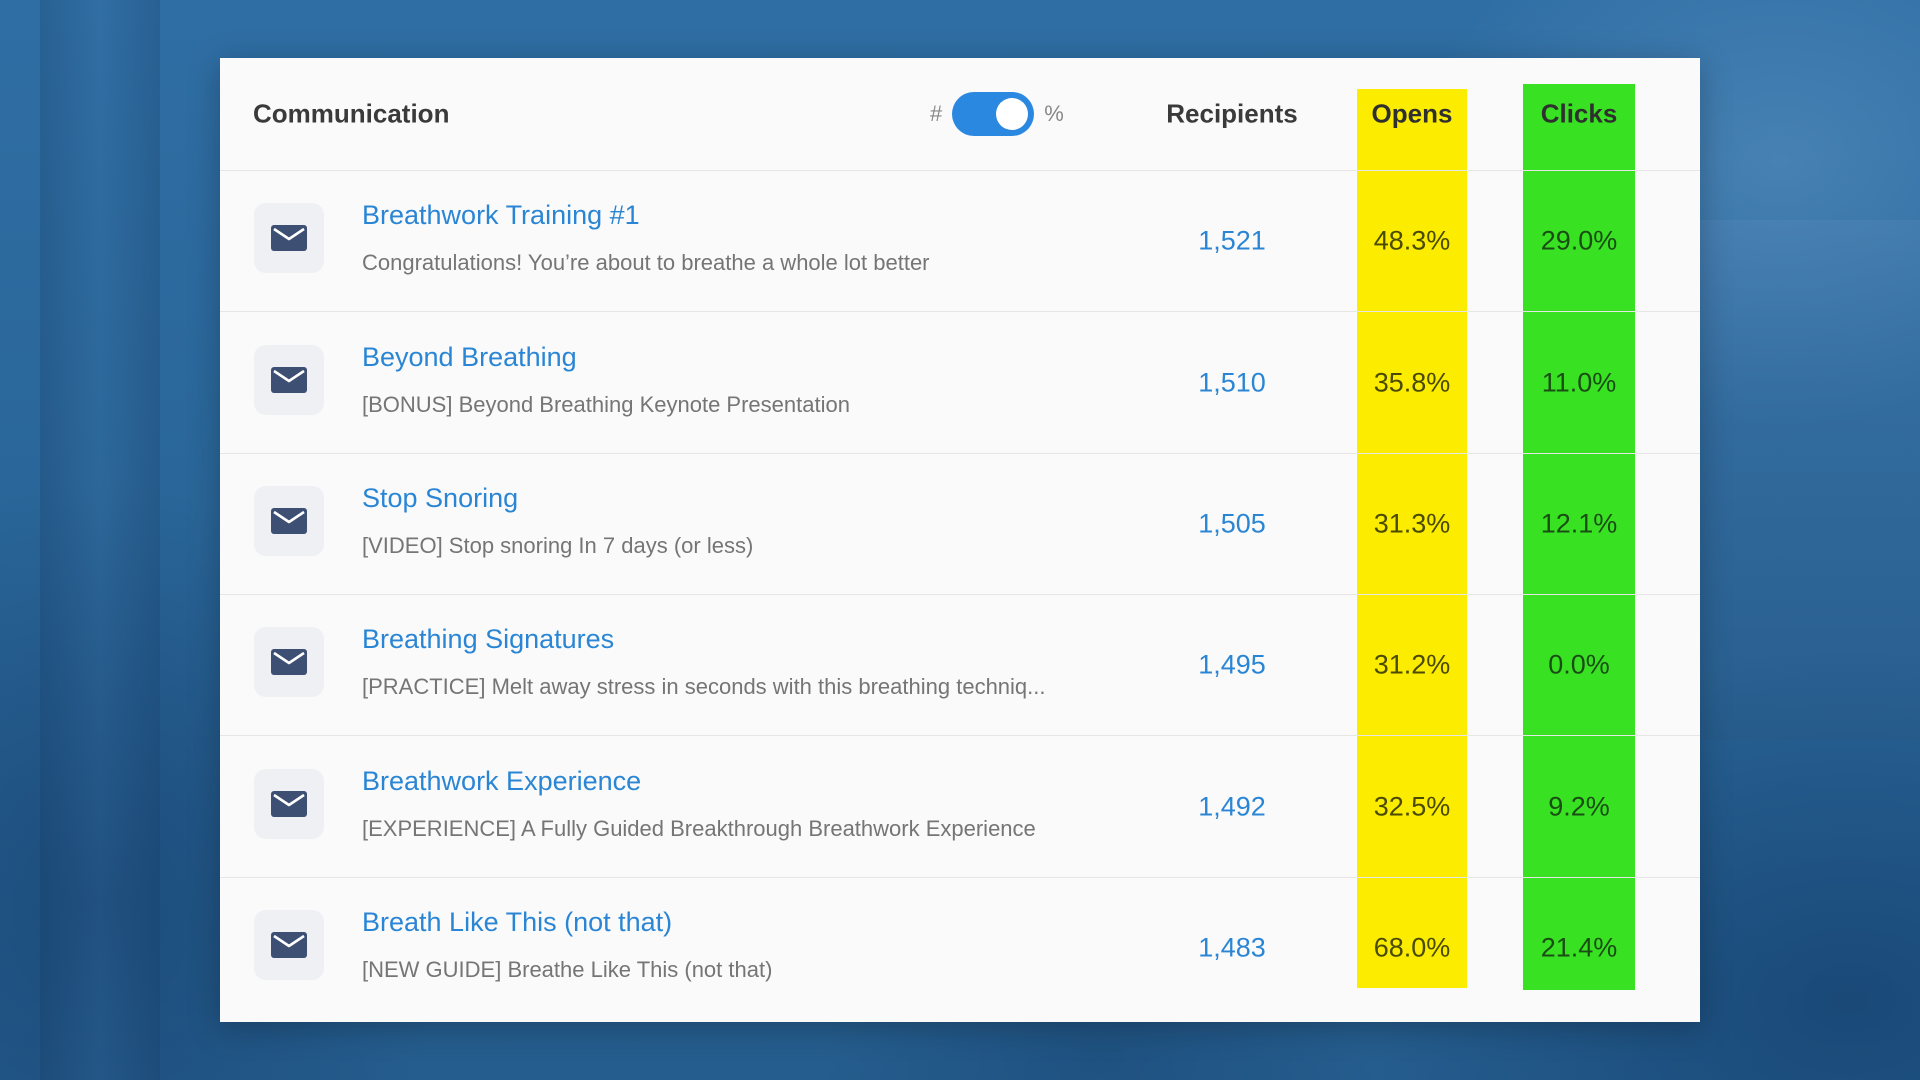 This screenshot has width=1920, height=1080. Describe the element at coordinates (1579, 382) in the screenshot. I see `clicks-rate: 11.0%` at that location.